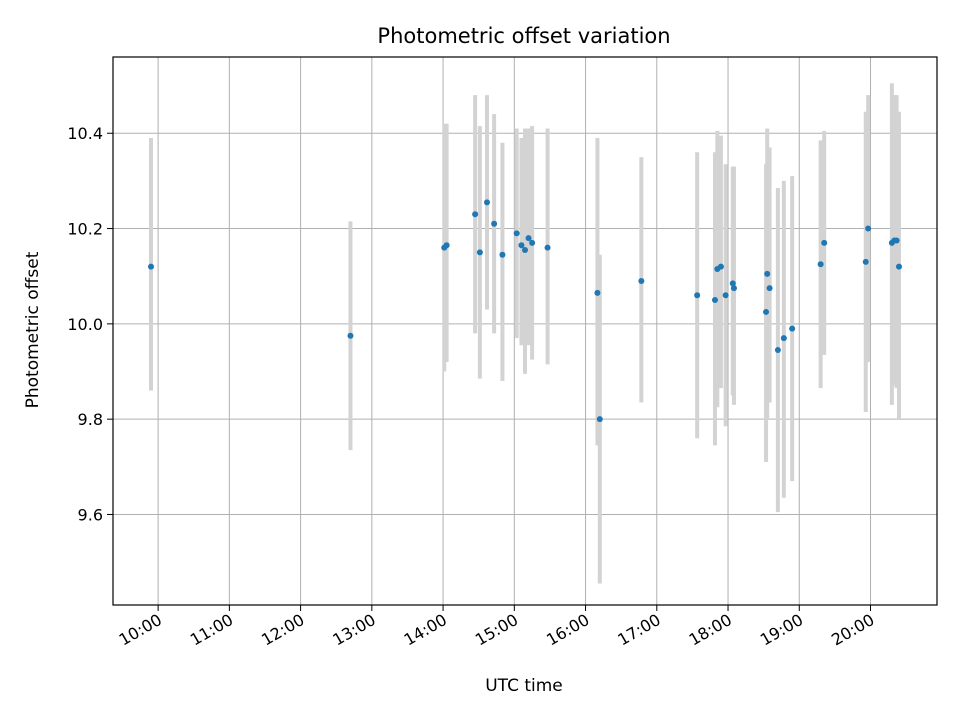  Describe the element at coordinates (90, 419) in the screenshot. I see `y-tick-label: 9.8` at that location.